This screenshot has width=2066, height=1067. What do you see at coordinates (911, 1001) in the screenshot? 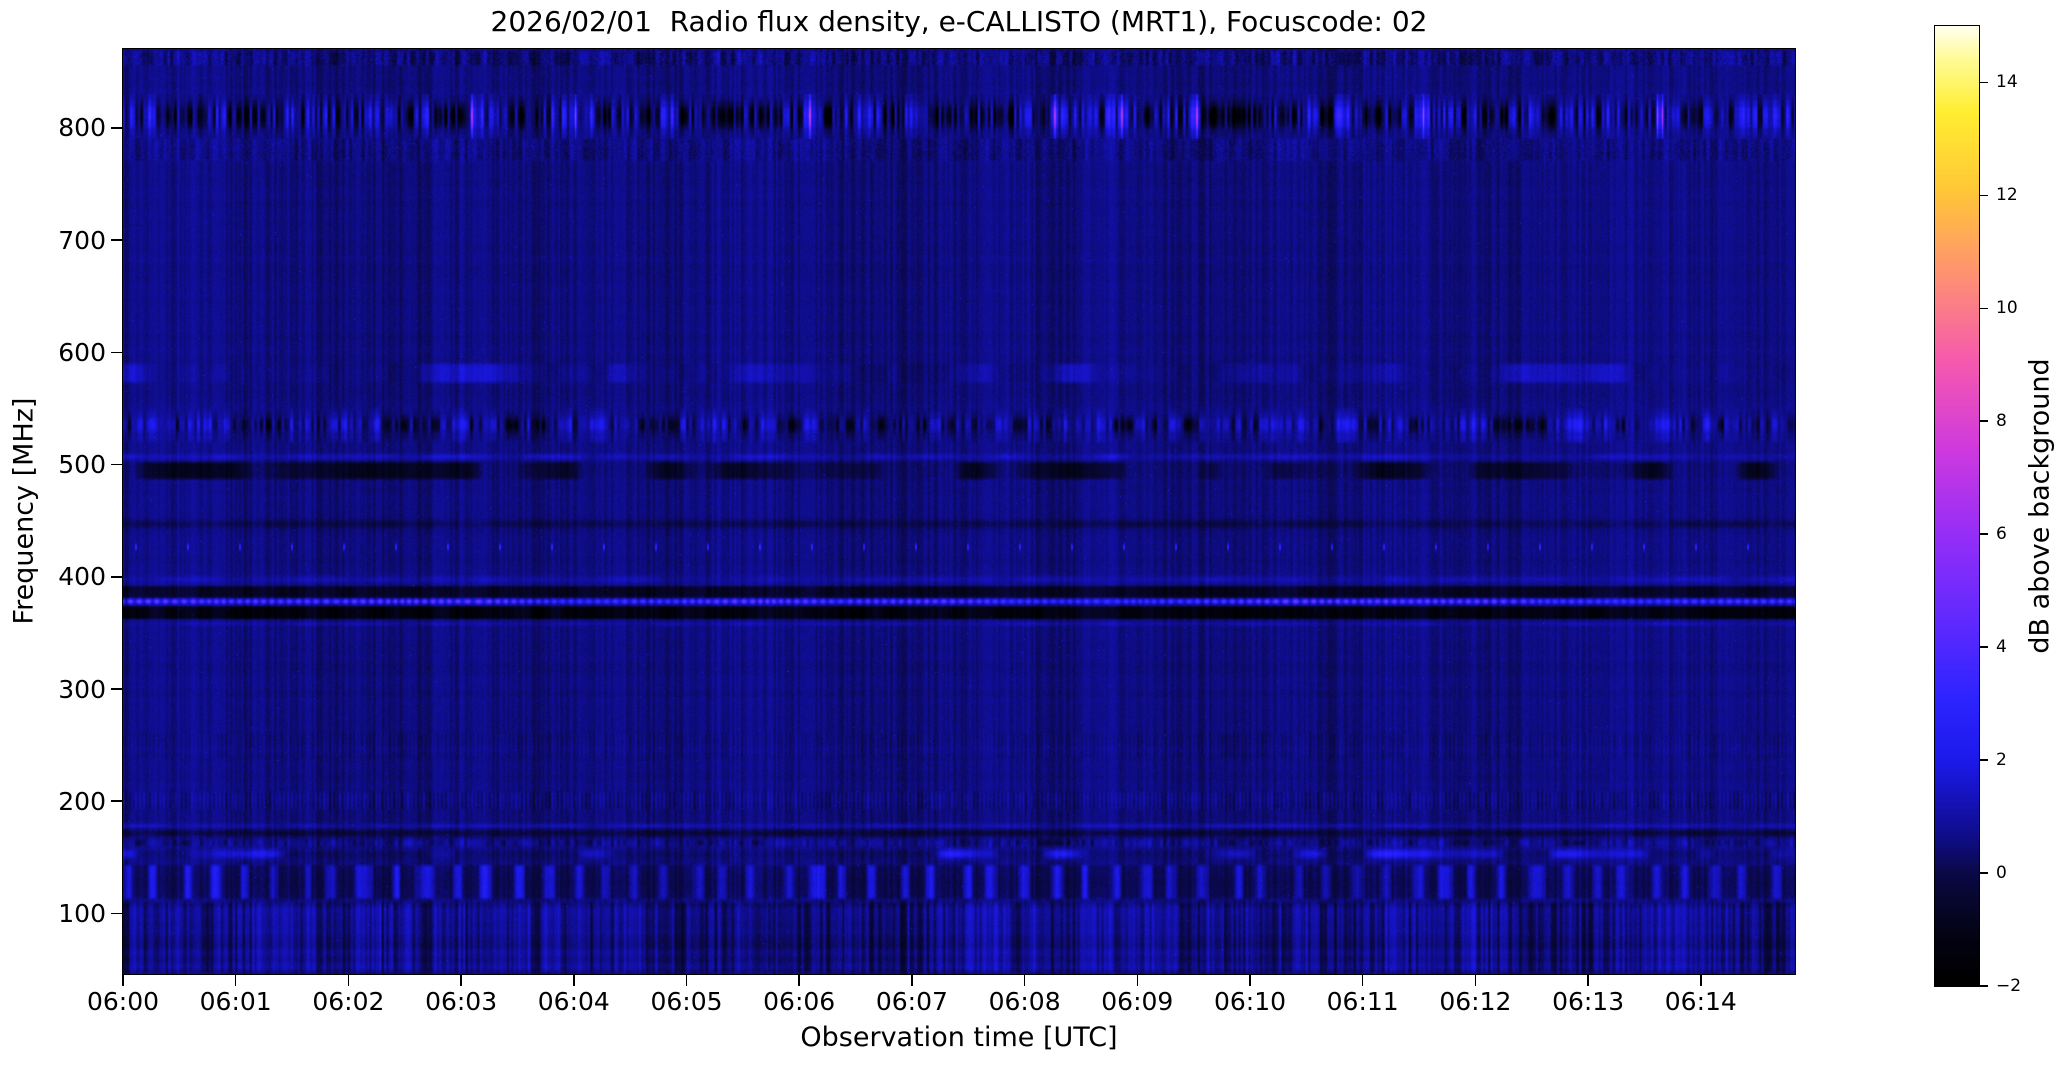
I see `x-tick-label: 06:07` at bounding box center [911, 1001].